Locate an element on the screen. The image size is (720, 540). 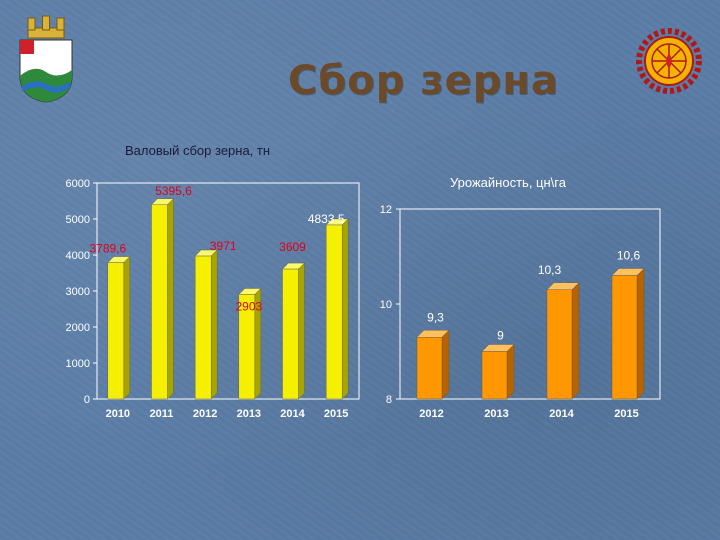
yield-data-label: 10,3 is located at coordinates (550, 270).